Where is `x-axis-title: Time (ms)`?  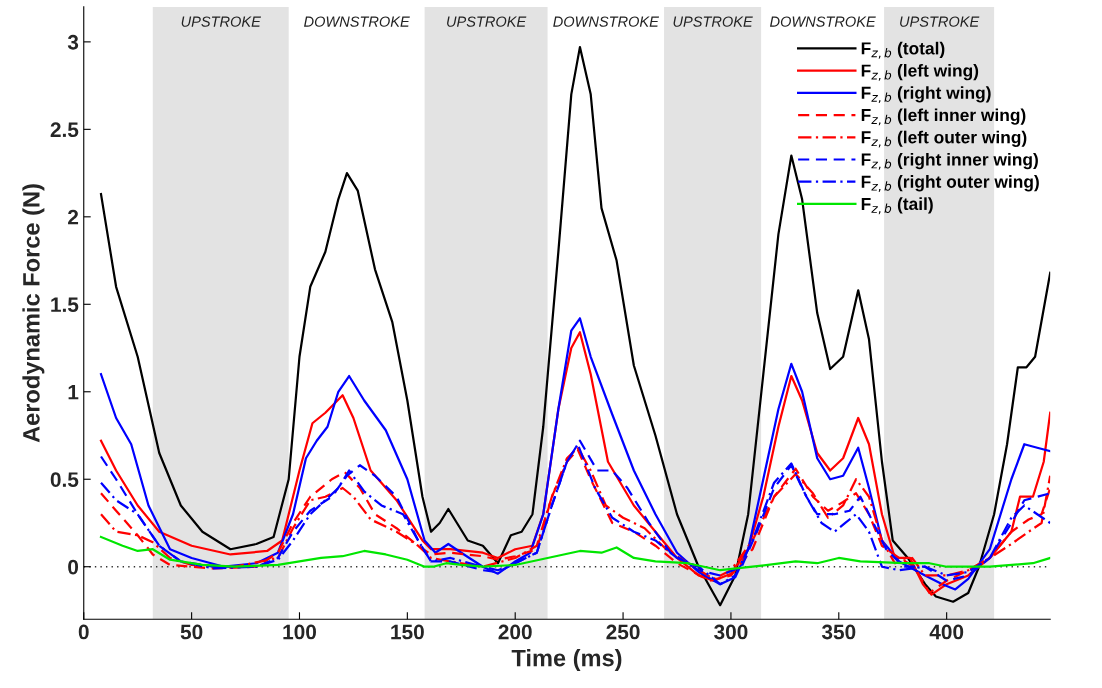 x-axis-title: Time (ms) is located at coordinates (566, 660).